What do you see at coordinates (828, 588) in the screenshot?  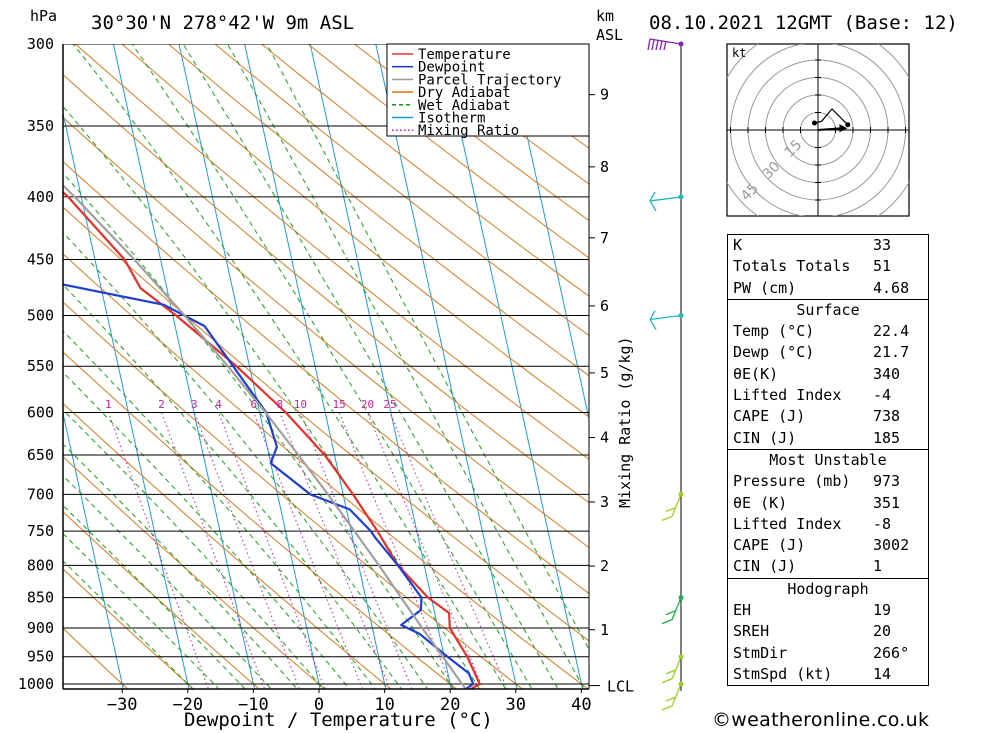 I see `hodograph-title: Hodograph` at bounding box center [828, 588].